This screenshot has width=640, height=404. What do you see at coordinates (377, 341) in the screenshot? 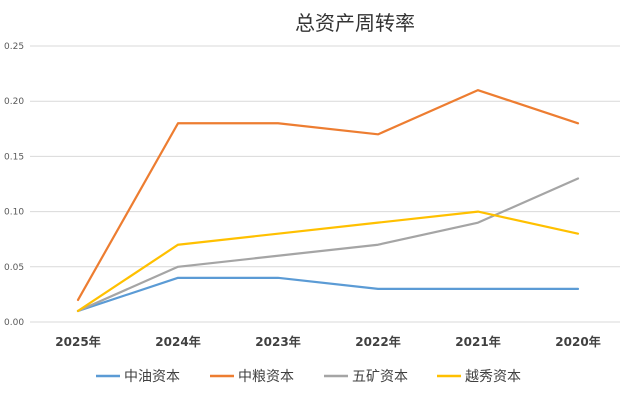
I see `x-tick-label: 2022年` at bounding box center [377, 341].